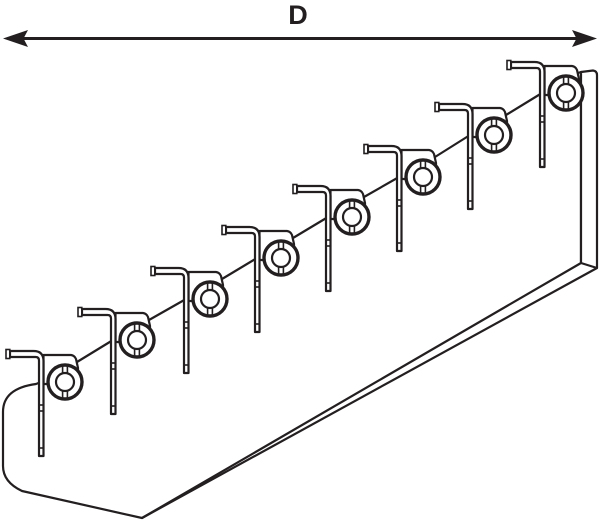 This screenshot has height=526, width=600. I want to click on dimension-arrow, so click(300, 38).